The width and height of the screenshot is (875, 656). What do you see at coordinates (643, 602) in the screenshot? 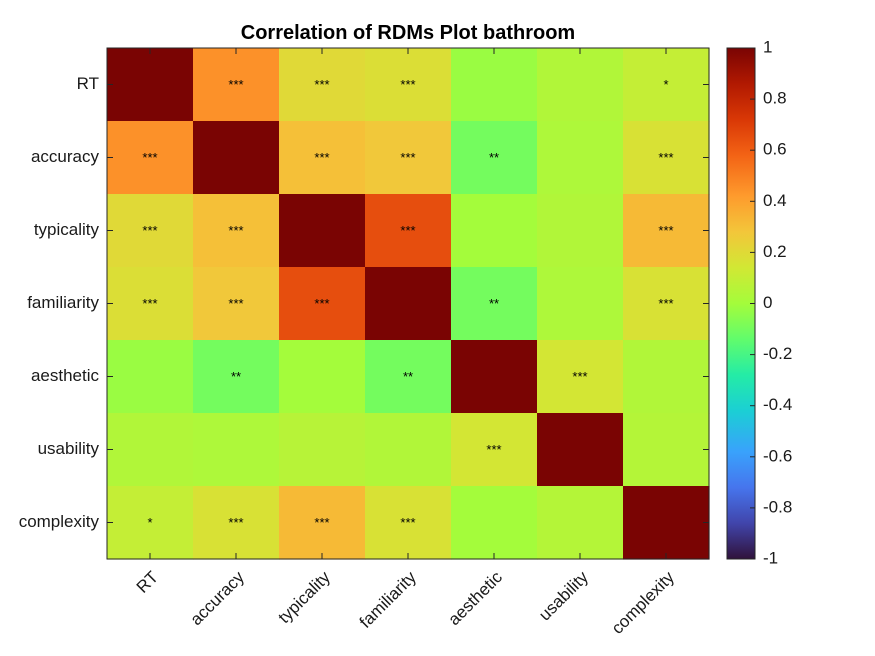
I see `x-tick-label: complexity` at bounding box center [643, 602].